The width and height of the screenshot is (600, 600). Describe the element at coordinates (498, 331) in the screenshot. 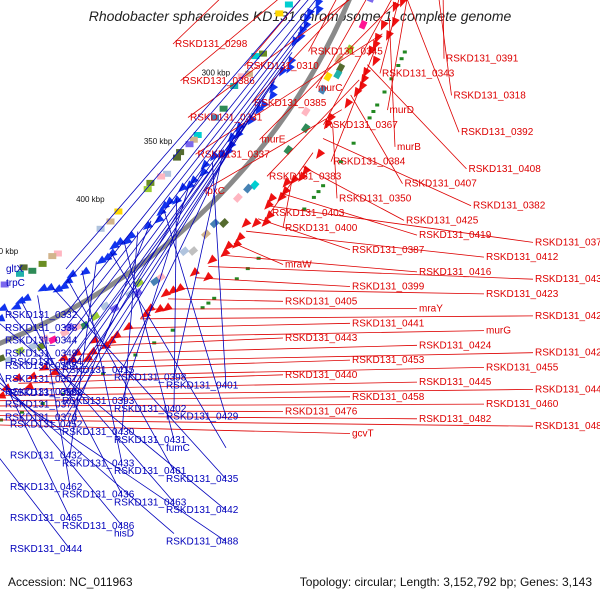

I see `forward-gene-label: murG` at that location.